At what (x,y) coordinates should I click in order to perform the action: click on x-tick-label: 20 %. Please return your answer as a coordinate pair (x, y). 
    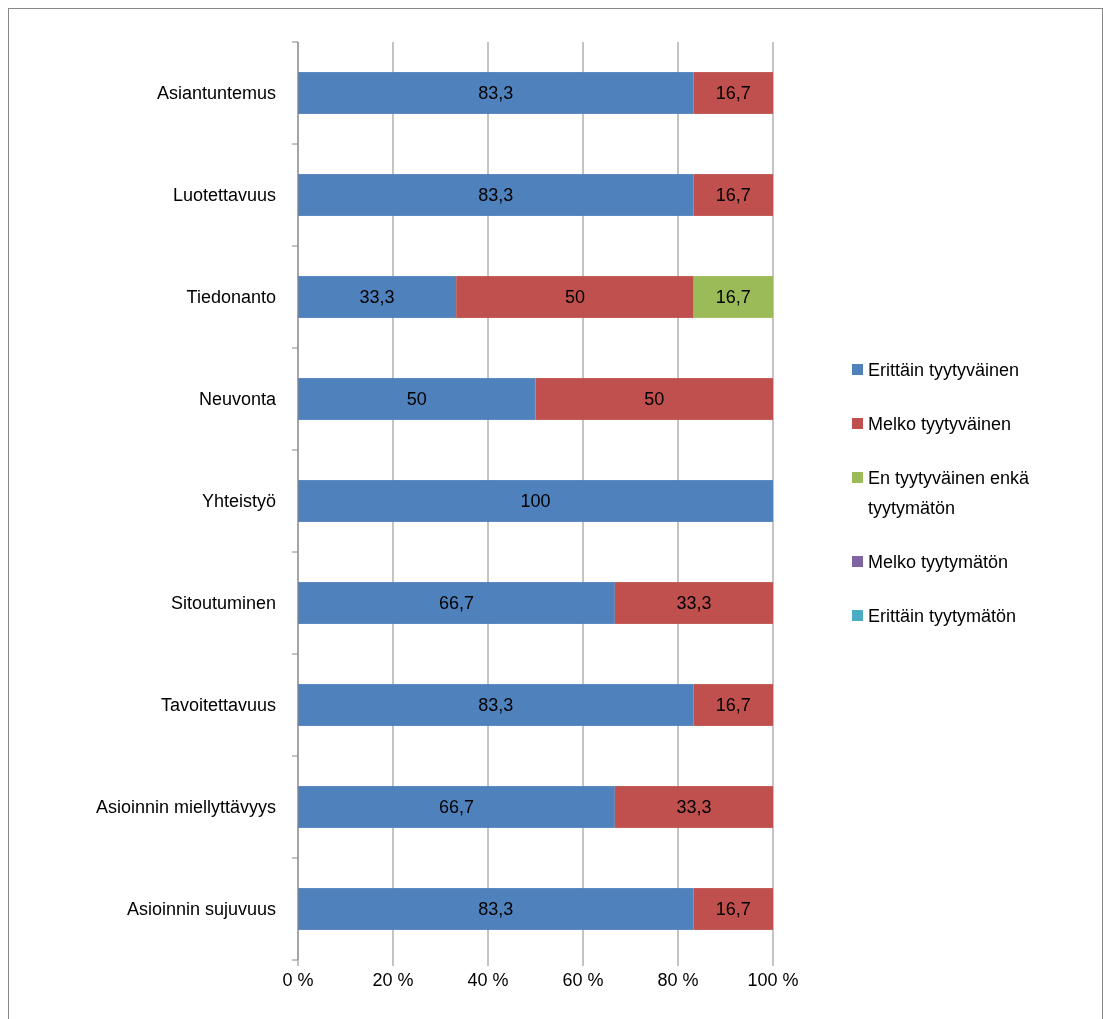
    Looking at the image, I should click on (393, 980).